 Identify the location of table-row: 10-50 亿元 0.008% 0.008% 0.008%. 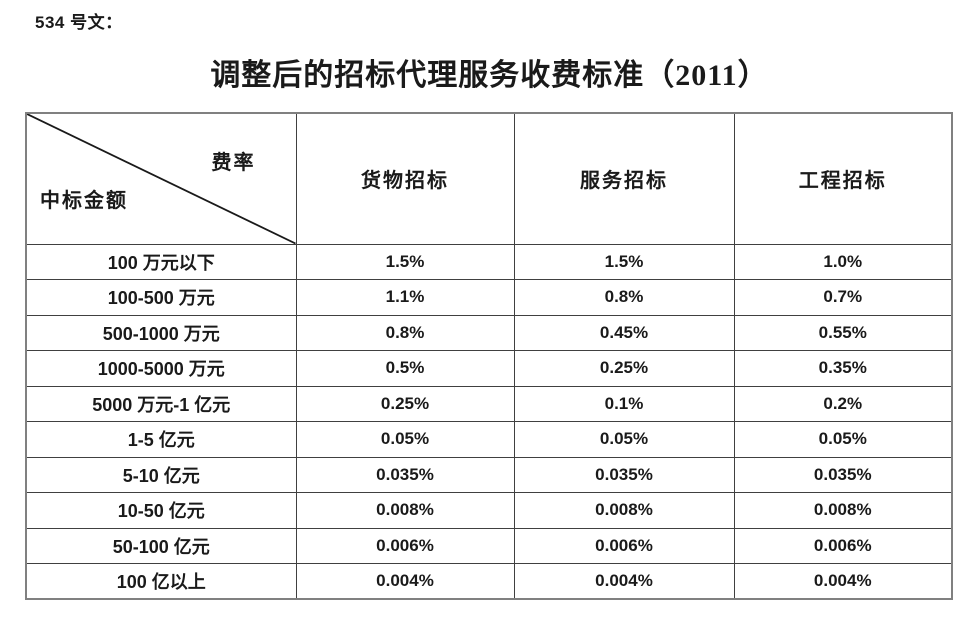
(489, 510).